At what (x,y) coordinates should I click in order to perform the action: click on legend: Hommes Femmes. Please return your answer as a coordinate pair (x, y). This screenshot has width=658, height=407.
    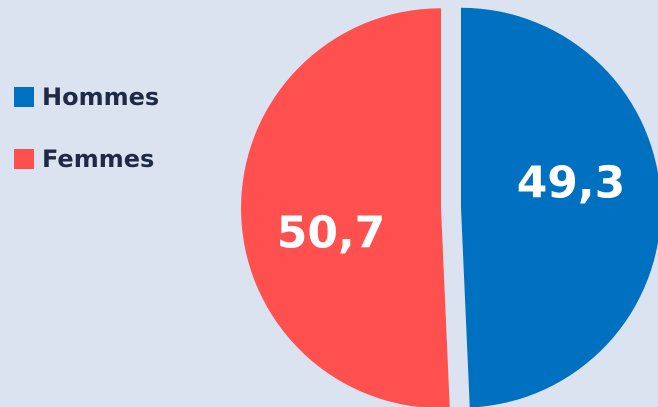
    Looking at the image, I should click on (86, 142).